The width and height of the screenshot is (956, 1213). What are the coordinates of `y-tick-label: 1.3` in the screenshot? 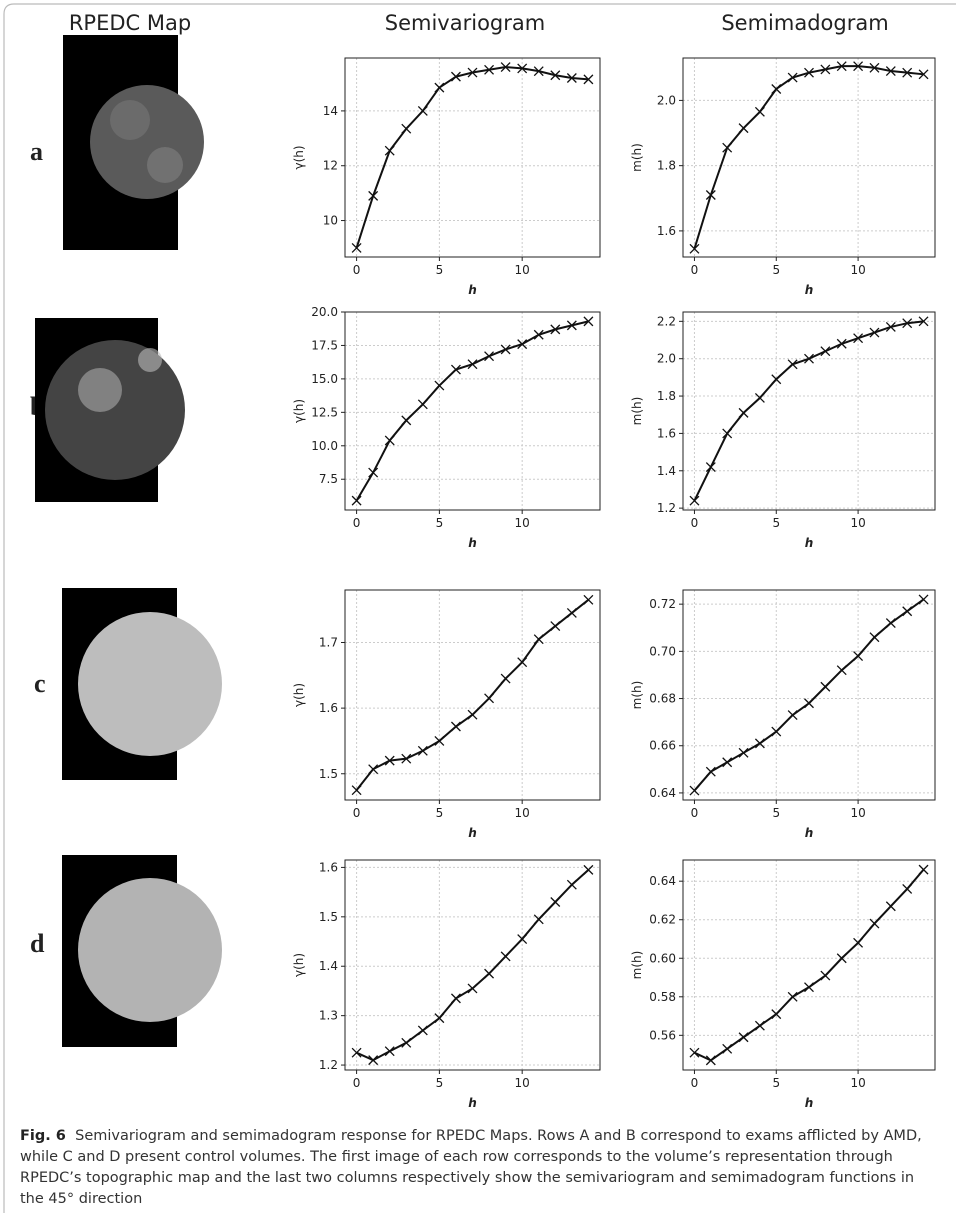 It's located at (328, 1016).